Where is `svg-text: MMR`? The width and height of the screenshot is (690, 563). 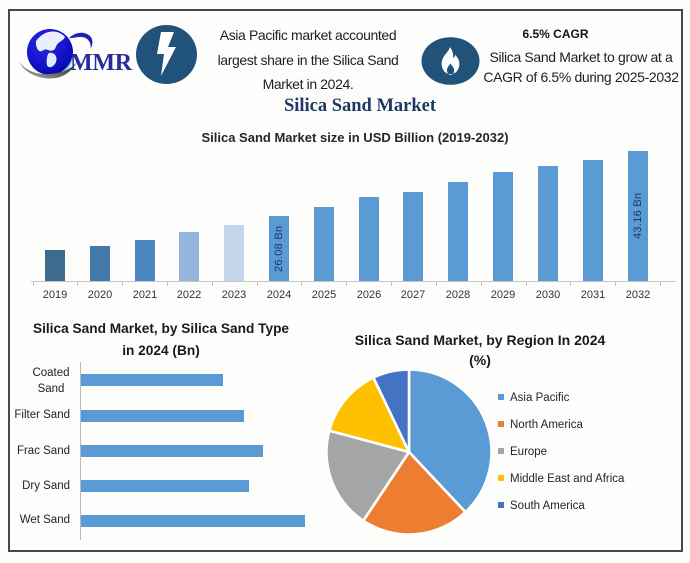
svg-text: MMR is located at coordinates (101, 63).